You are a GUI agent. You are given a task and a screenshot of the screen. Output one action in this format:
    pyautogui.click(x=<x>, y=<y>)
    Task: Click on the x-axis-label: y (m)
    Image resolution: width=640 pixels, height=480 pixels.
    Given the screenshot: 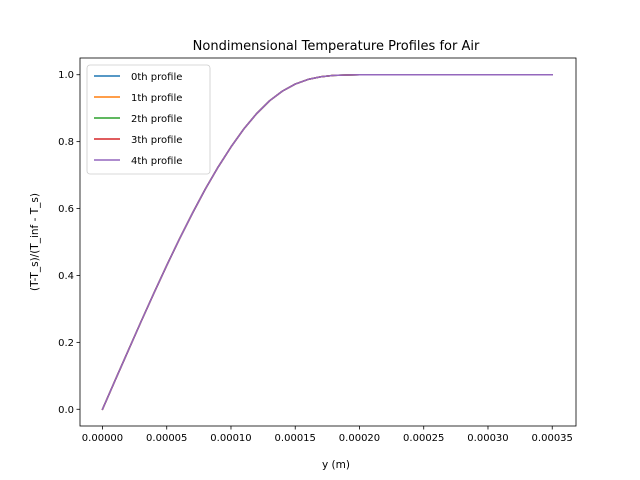 What is the action you would take?
    pyautogui.click(x=336, y=465)
    